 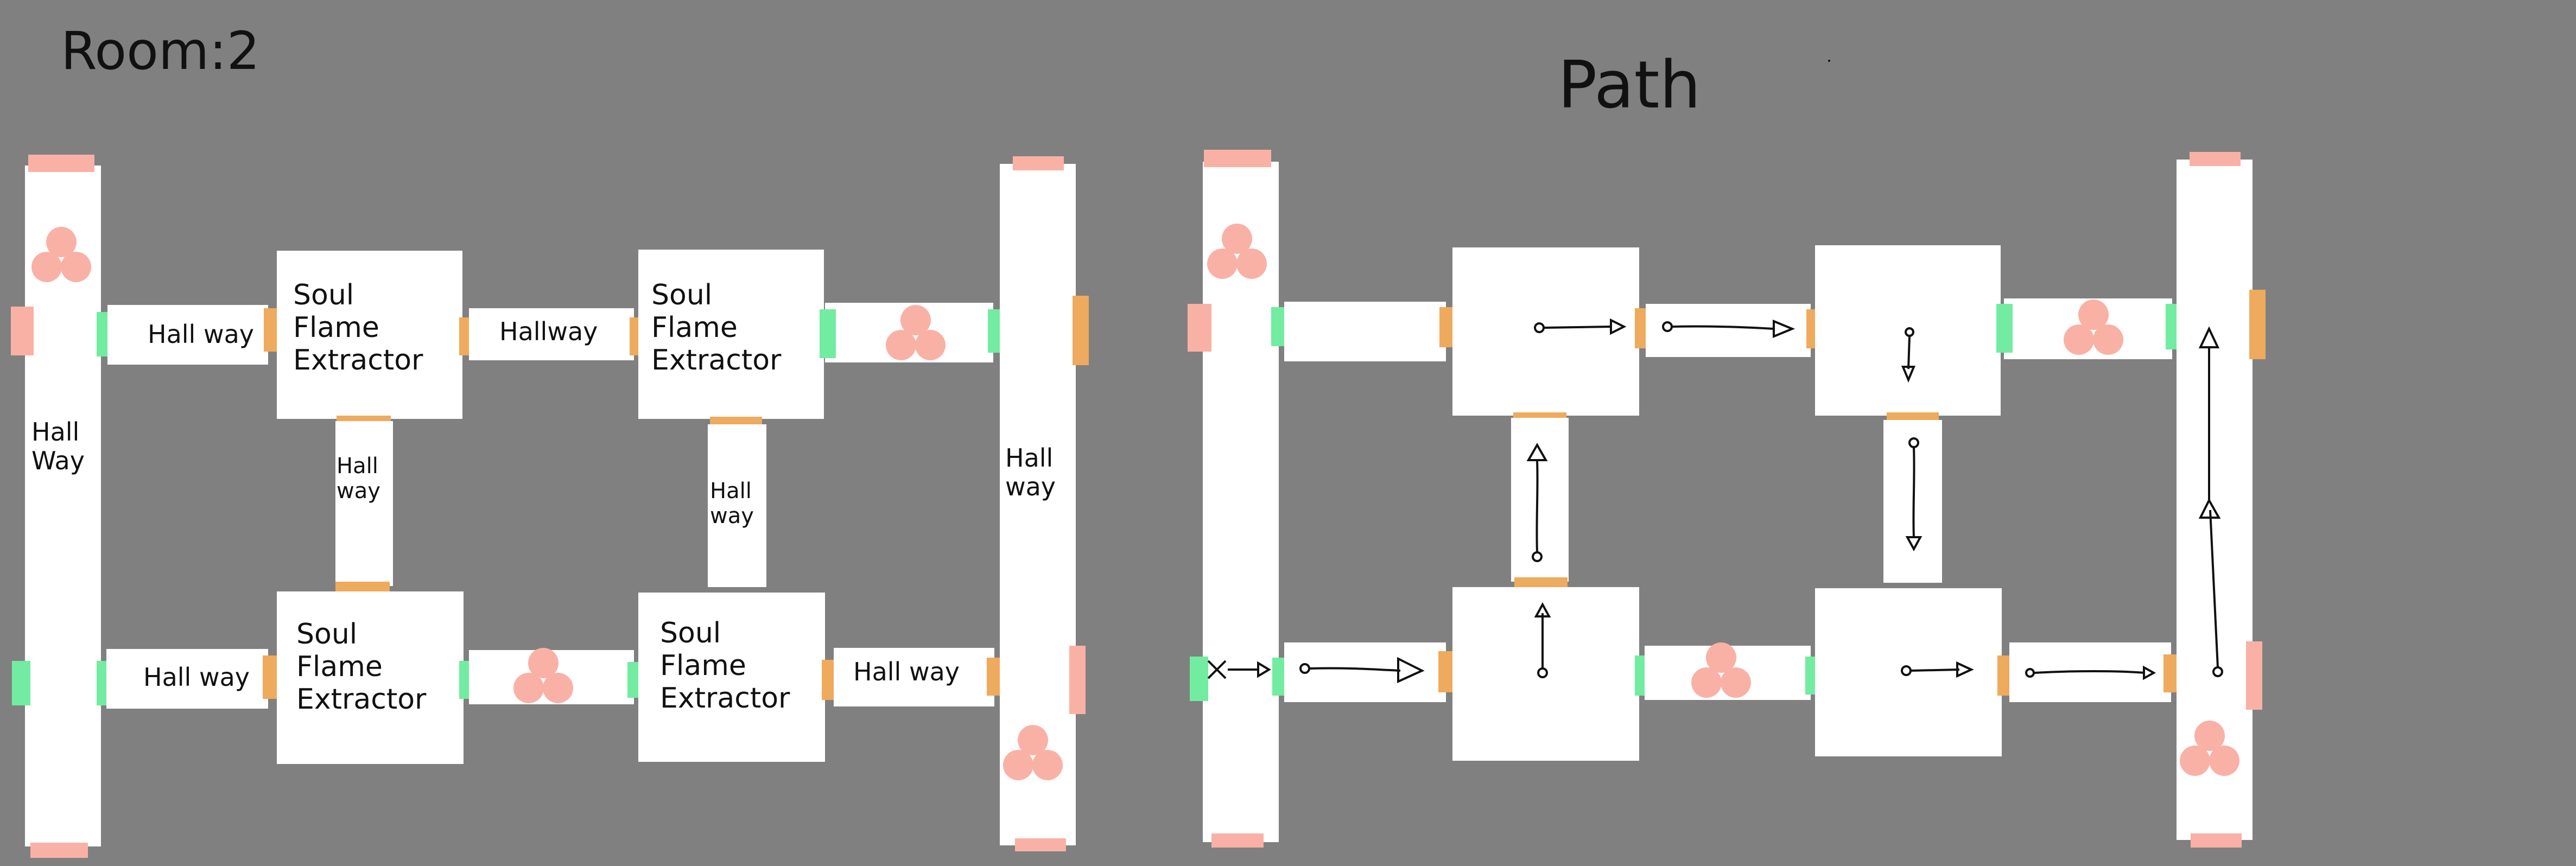 What do you see at coordinates (548, 332) in the screenshot?
I see `hallway-label: Hallway` at bounding box center [548, 332].